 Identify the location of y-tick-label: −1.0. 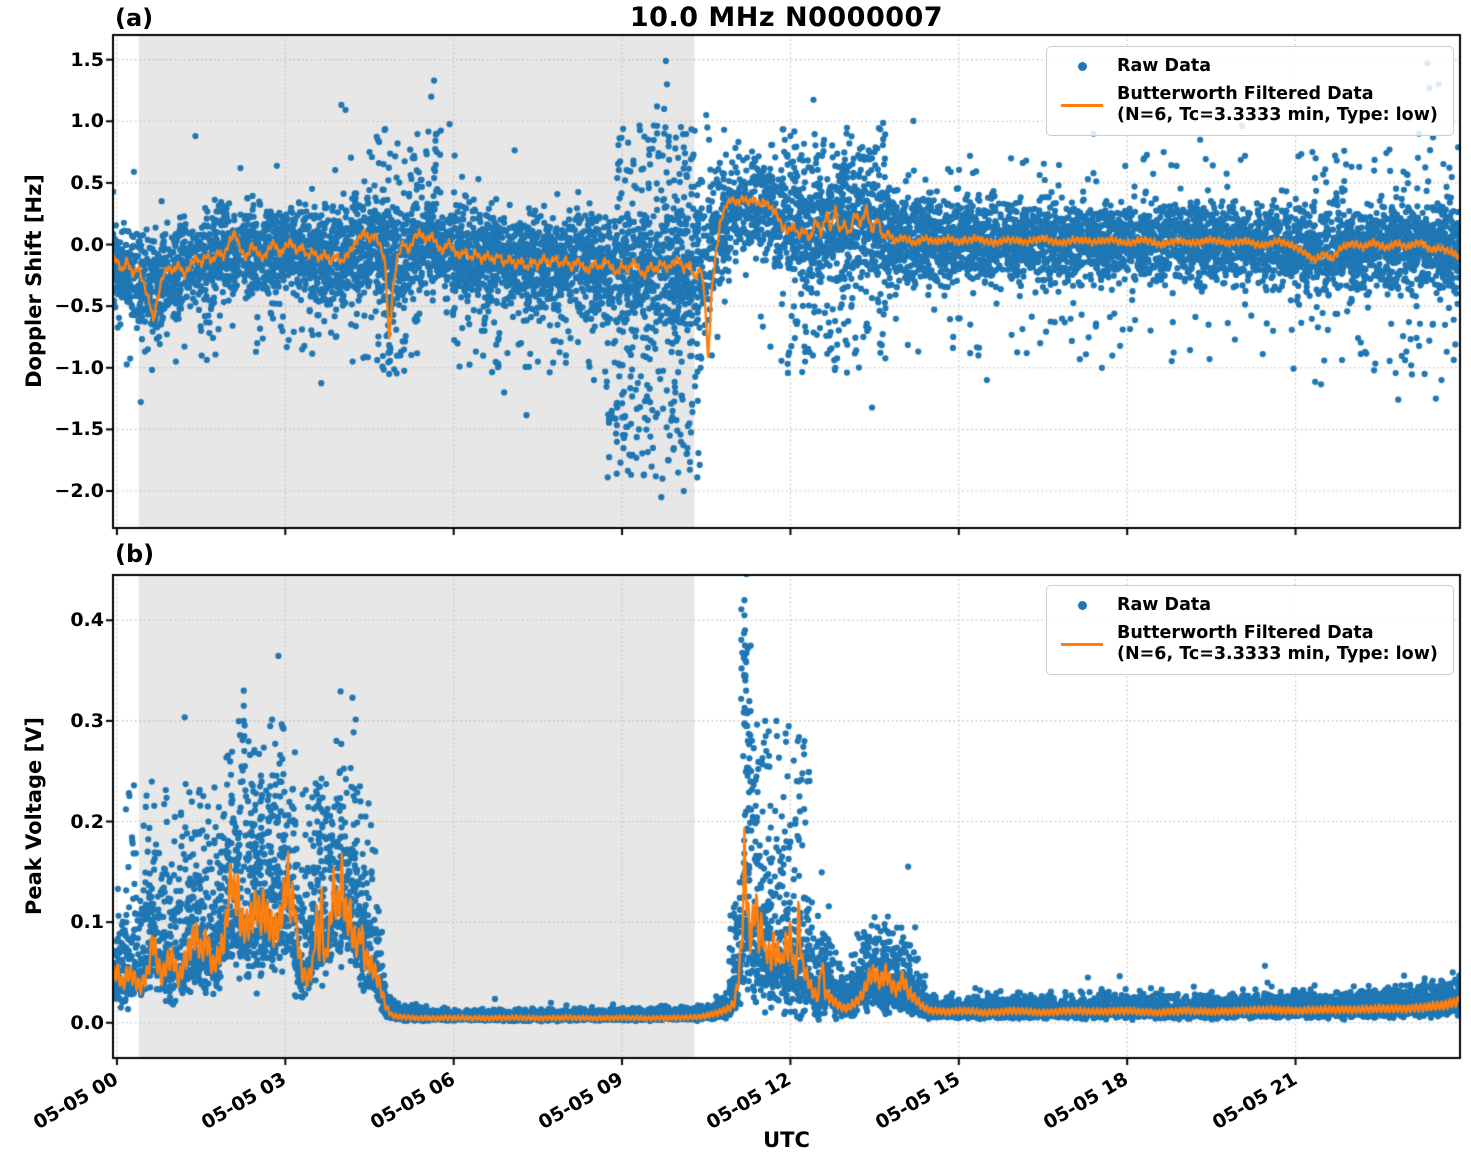
(79, 367).